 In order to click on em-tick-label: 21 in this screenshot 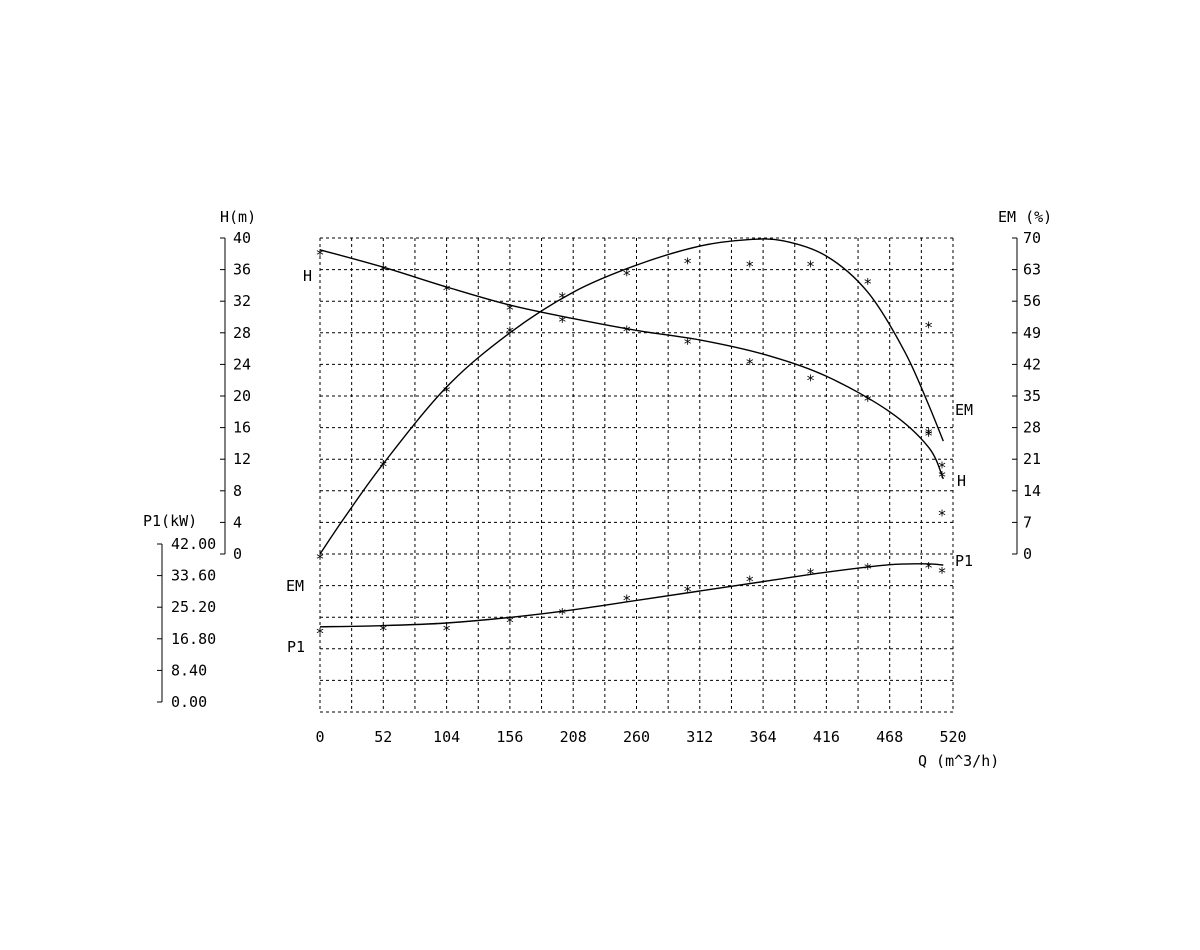, I will do `click(1032, 459)`.